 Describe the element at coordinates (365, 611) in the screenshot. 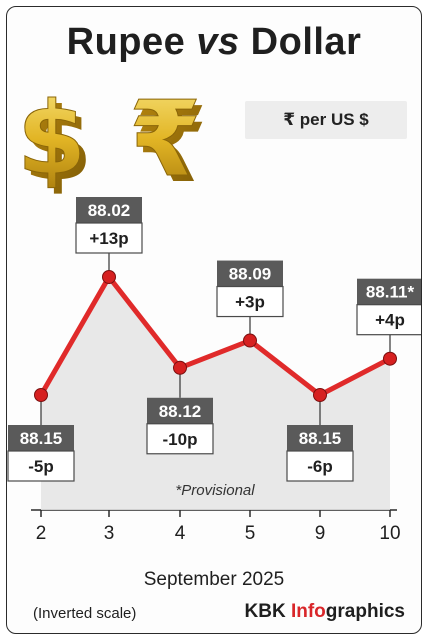

I see `brand-graphics: graphics` at that location.